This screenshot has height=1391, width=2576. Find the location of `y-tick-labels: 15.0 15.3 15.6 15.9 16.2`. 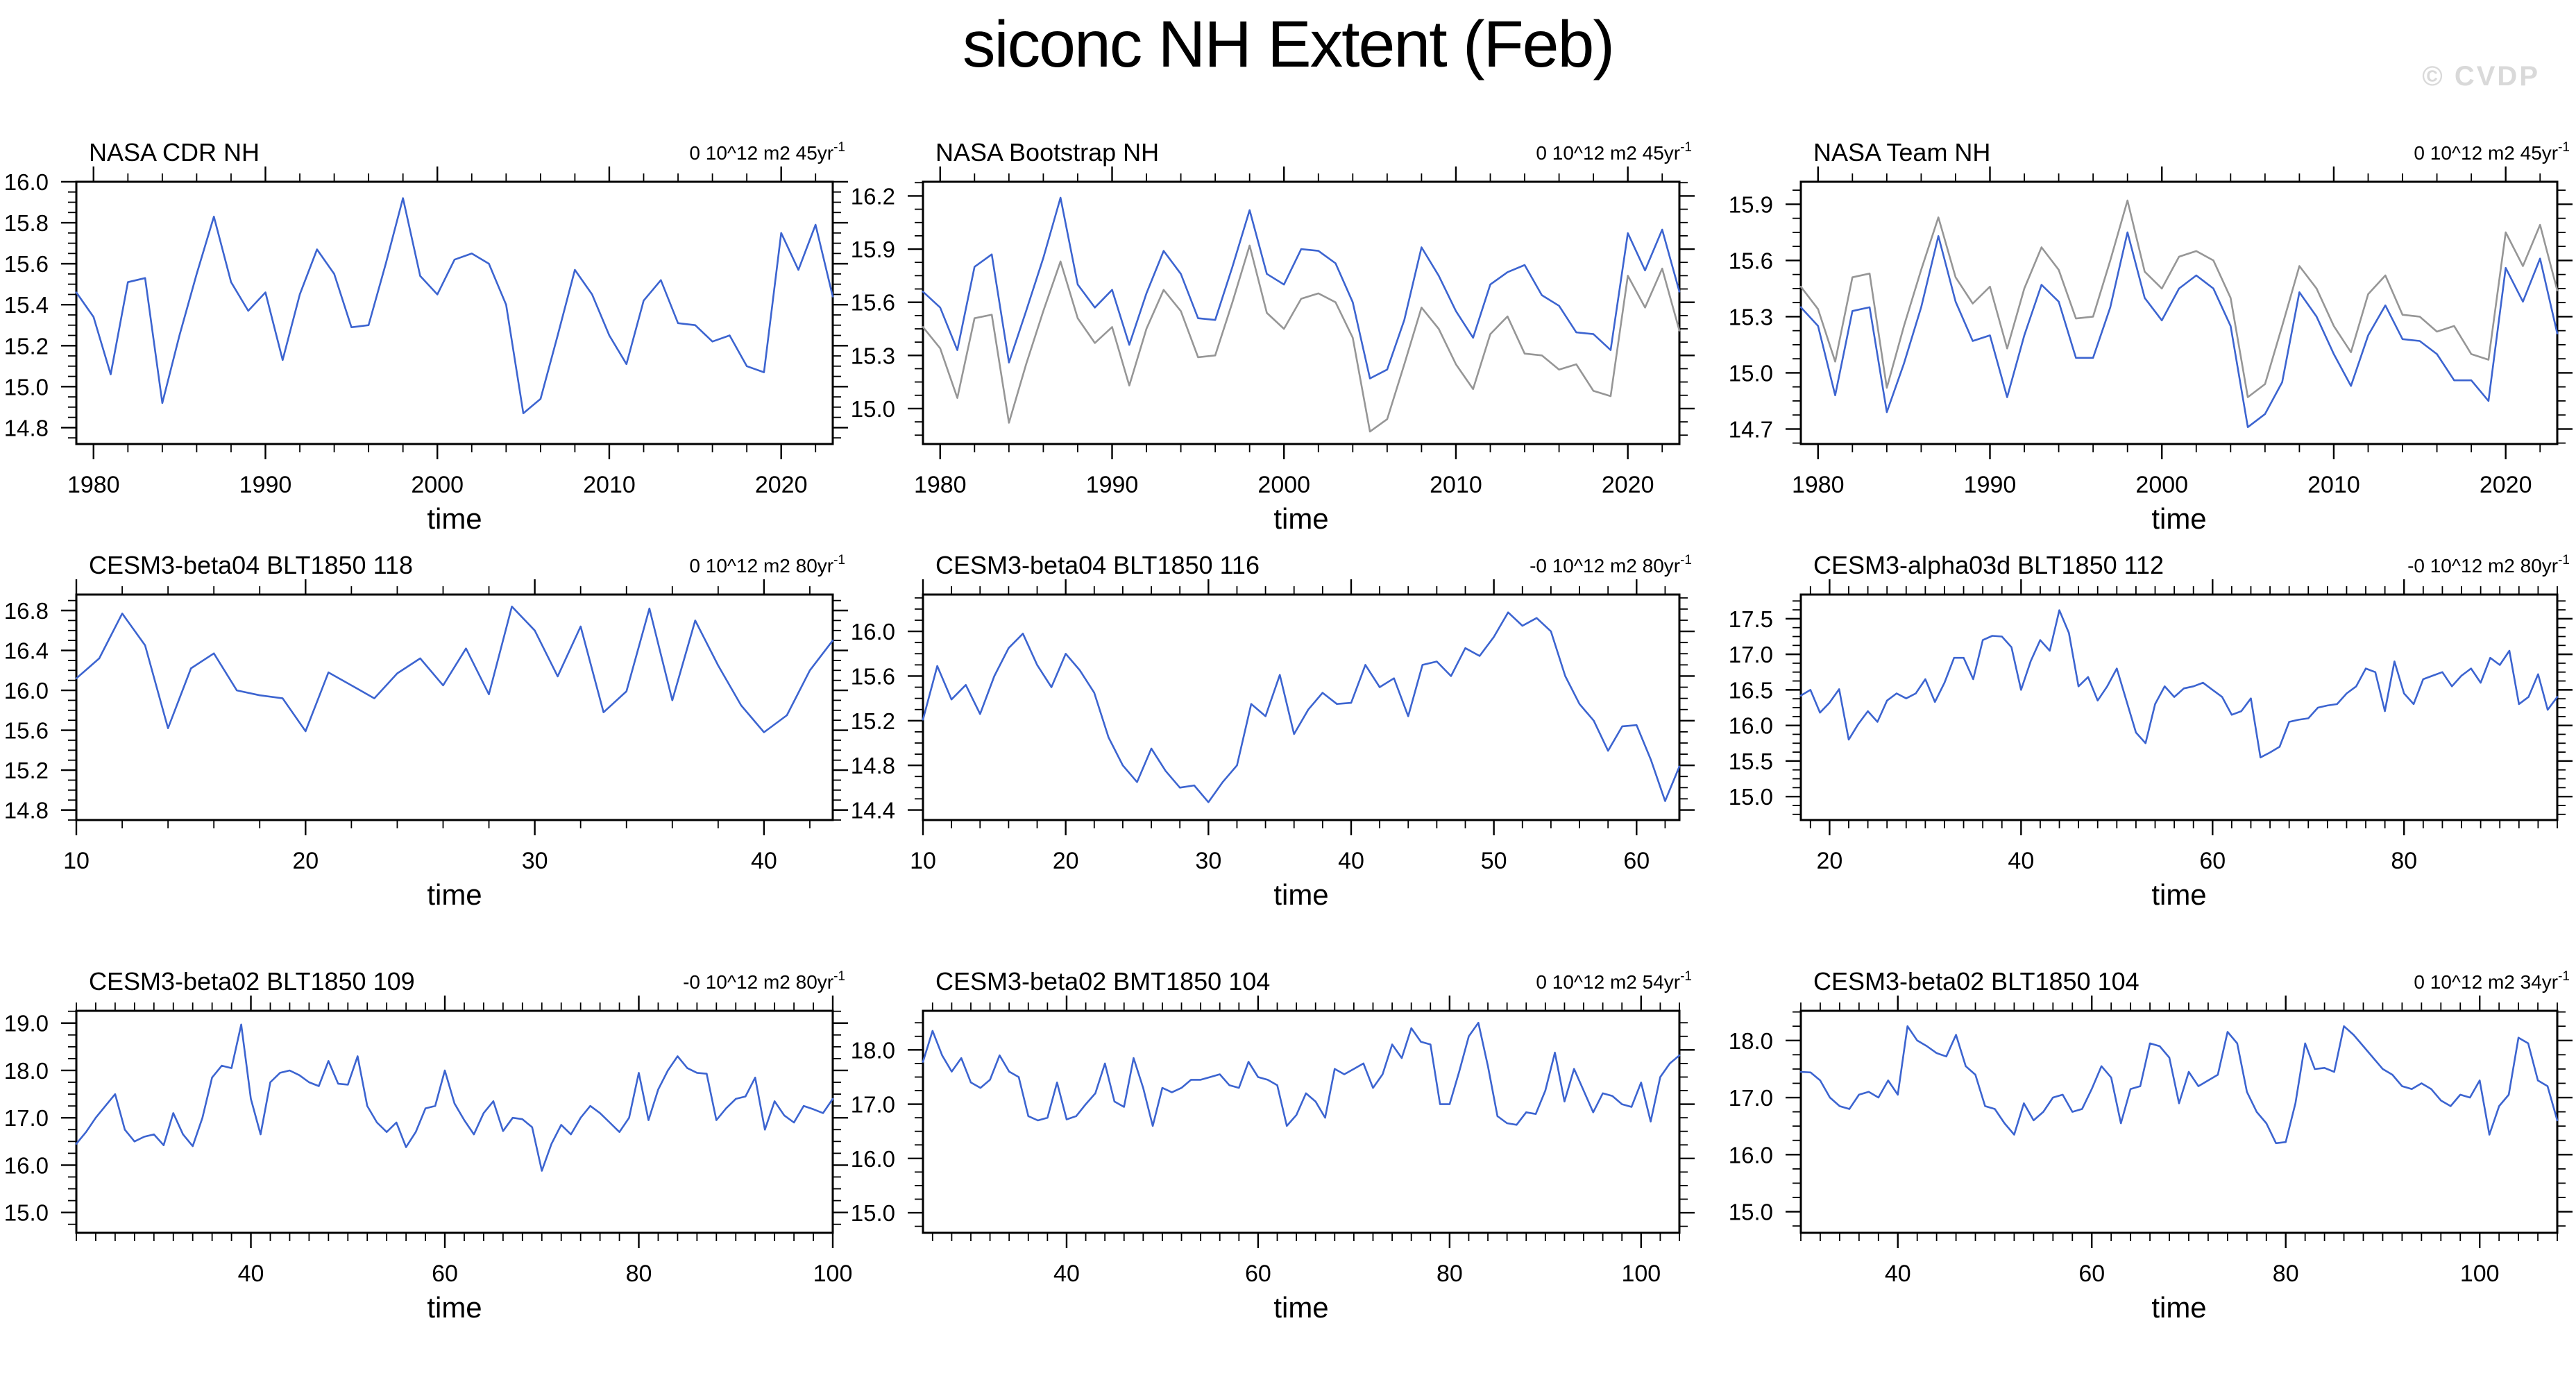

y-tick-labels: 15.0 15.3 15.6 15.9 16.2 is located at coordinates (873, 302).